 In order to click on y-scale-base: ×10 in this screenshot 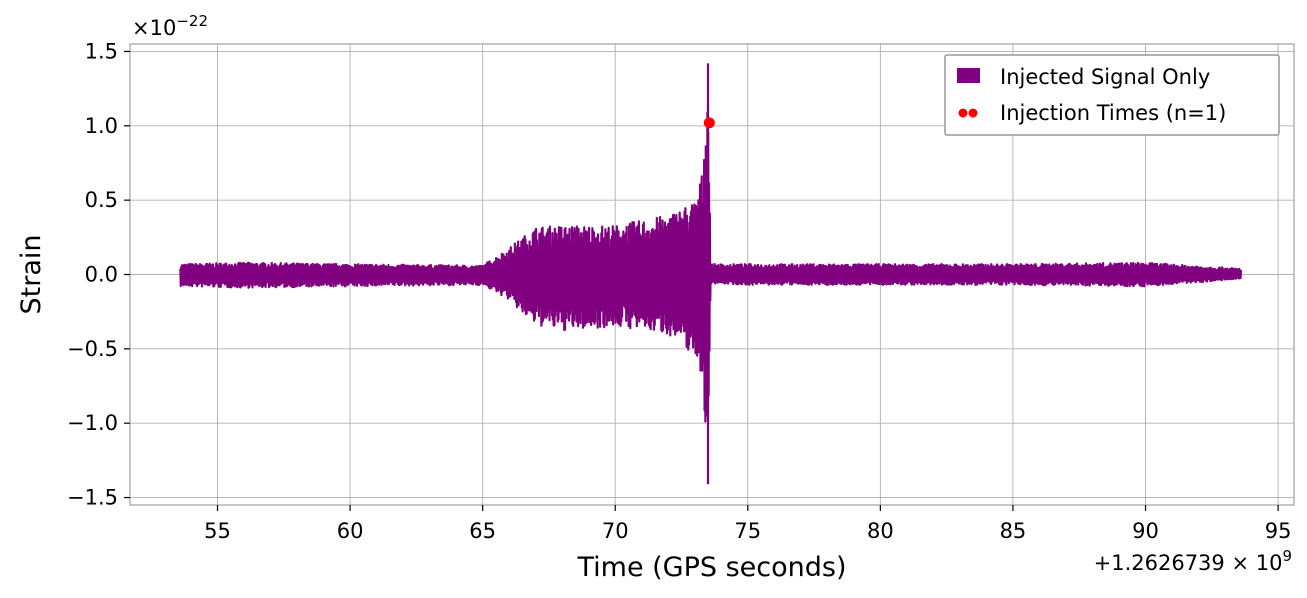, I will do `click(154, 28)`.